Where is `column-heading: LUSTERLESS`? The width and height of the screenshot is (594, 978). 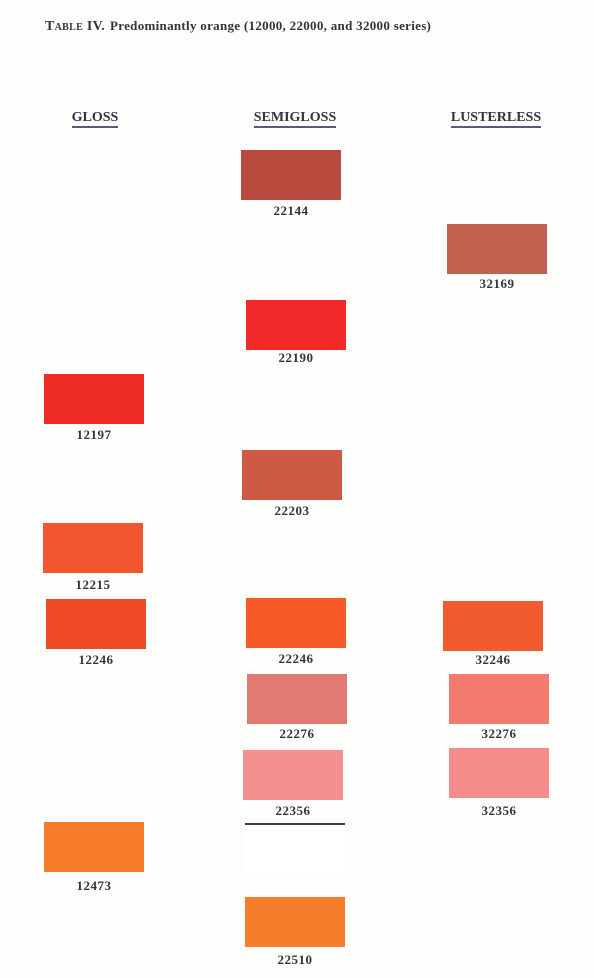
column-heading: LUSTERLESS is located at coordinates (496, 119).